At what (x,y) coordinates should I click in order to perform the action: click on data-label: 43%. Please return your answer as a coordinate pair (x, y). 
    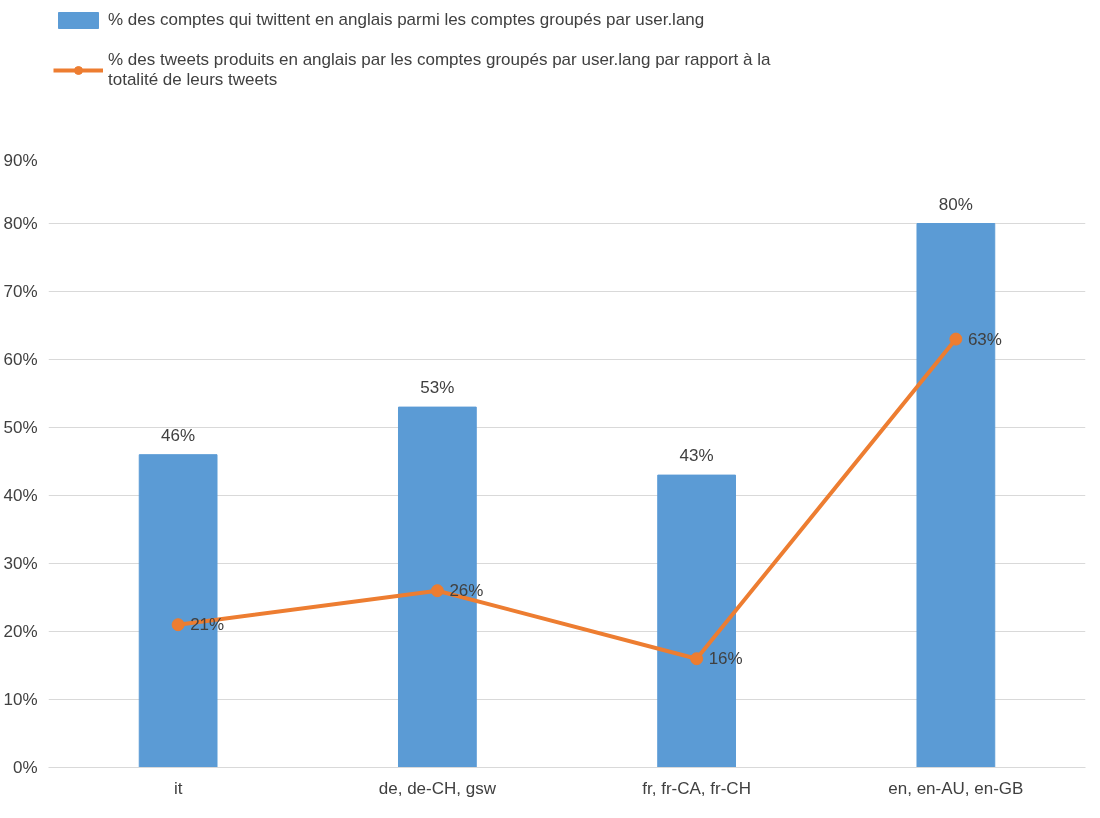
    Looking at the image, I should click on (696, 456).